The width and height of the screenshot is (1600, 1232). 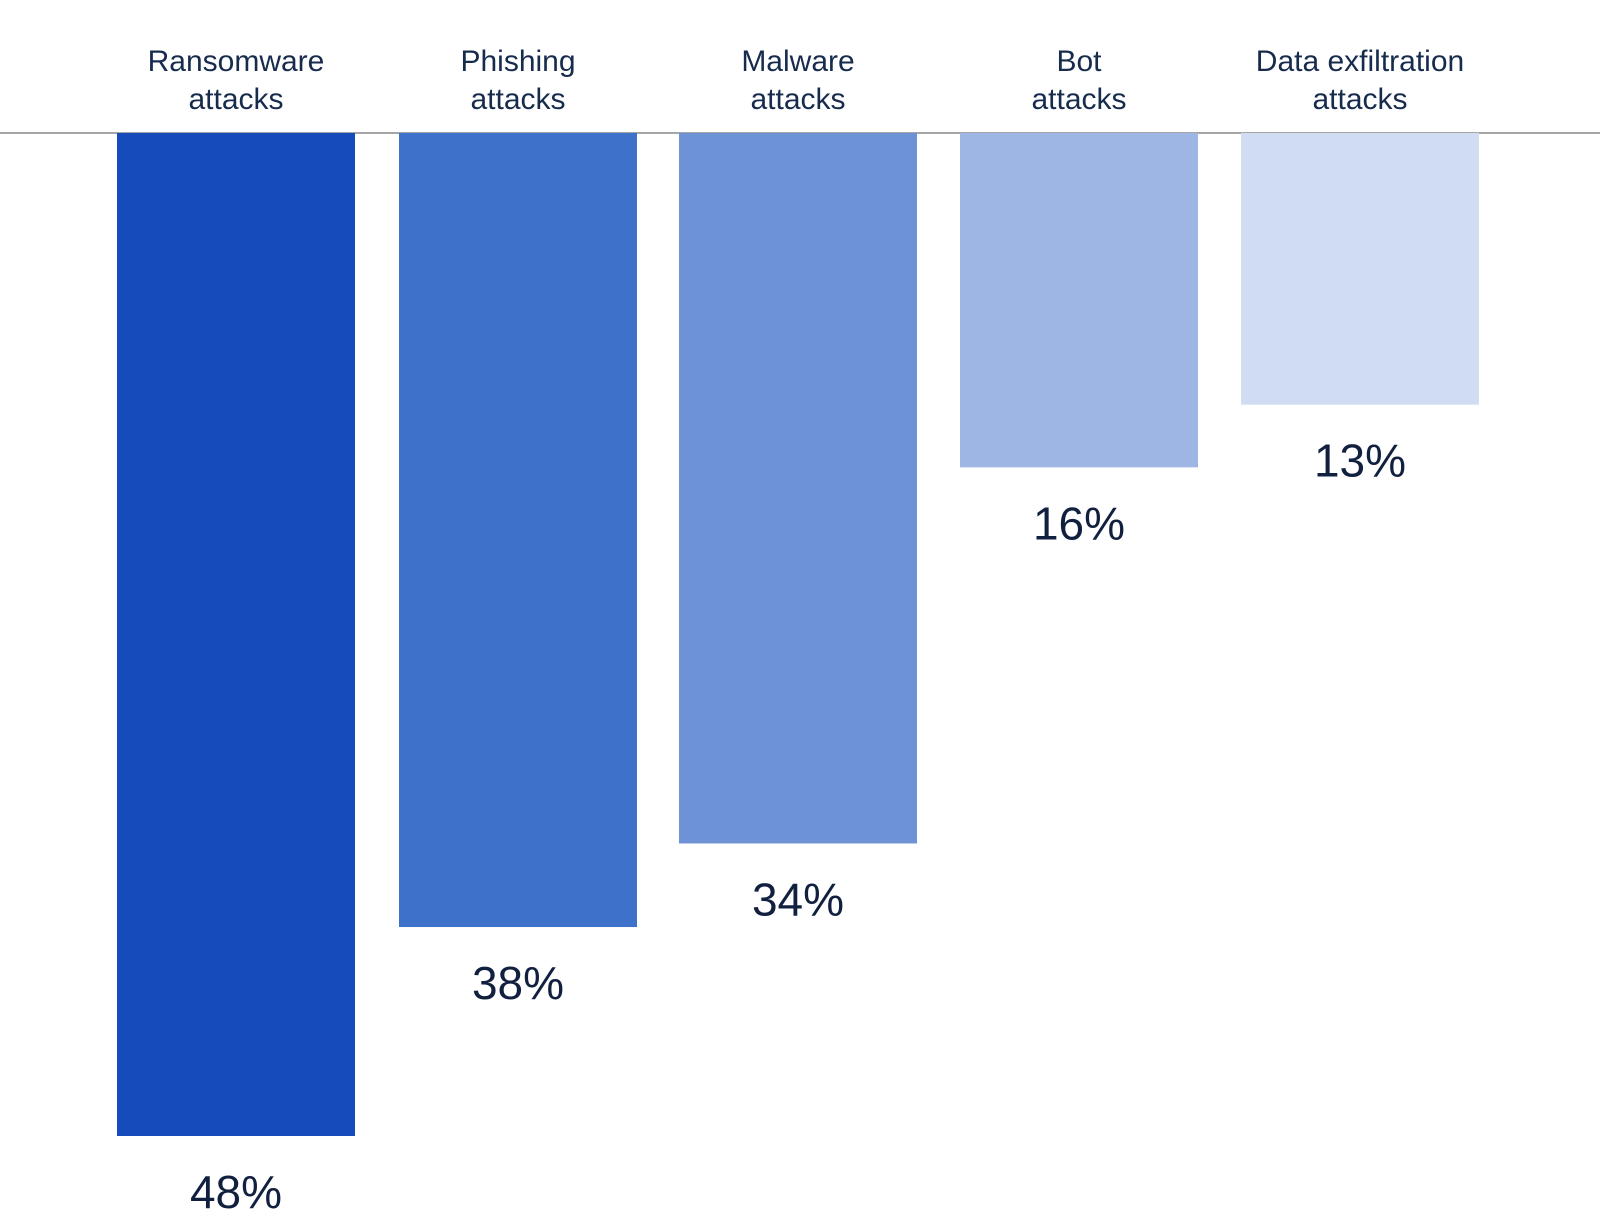 I want to click on value-label: 13%, so click(x=1360, y=461).